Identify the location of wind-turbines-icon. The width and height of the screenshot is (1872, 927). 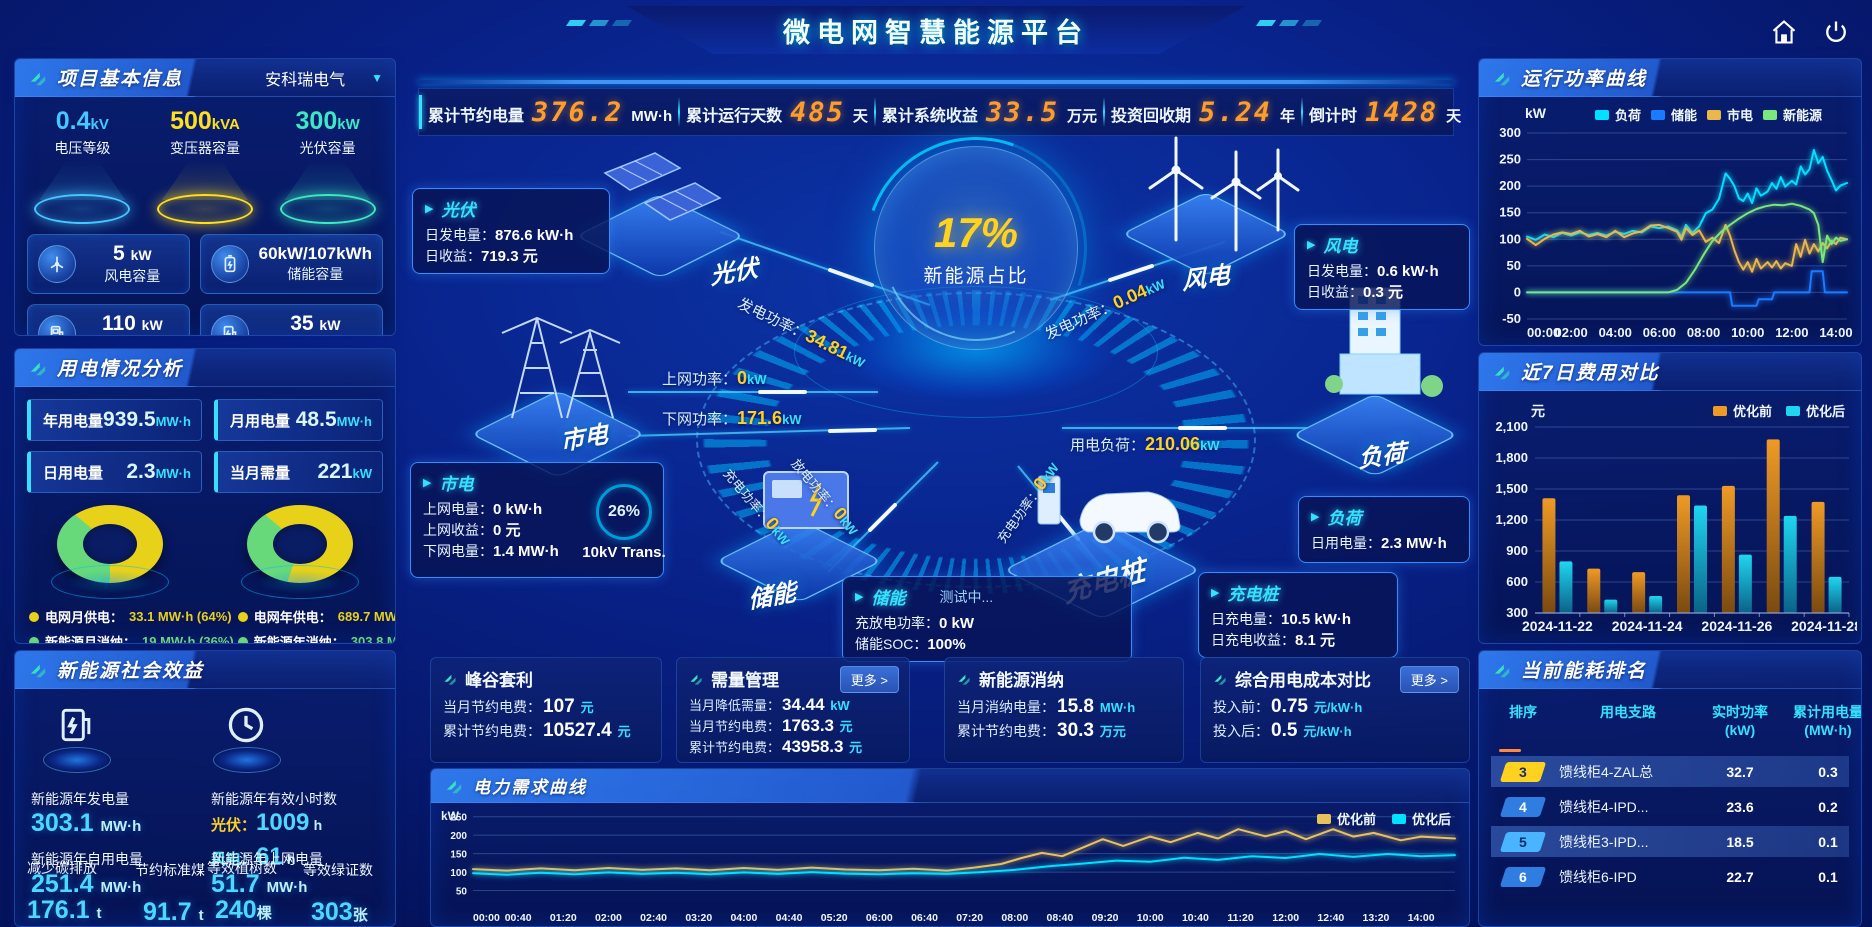
(1224, 194).